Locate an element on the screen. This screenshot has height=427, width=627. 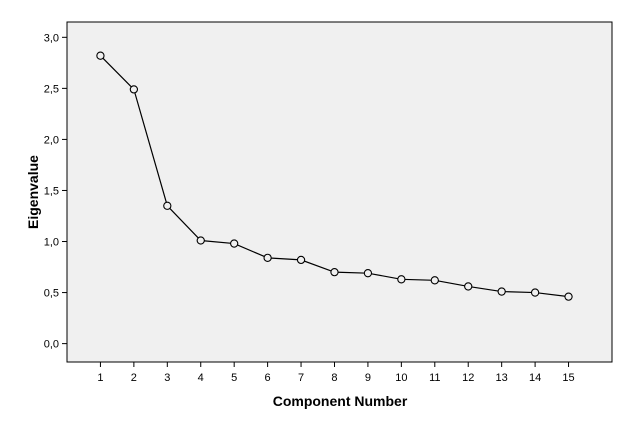
y-tick-label: 0,0 is located at coordinates (51, 345).